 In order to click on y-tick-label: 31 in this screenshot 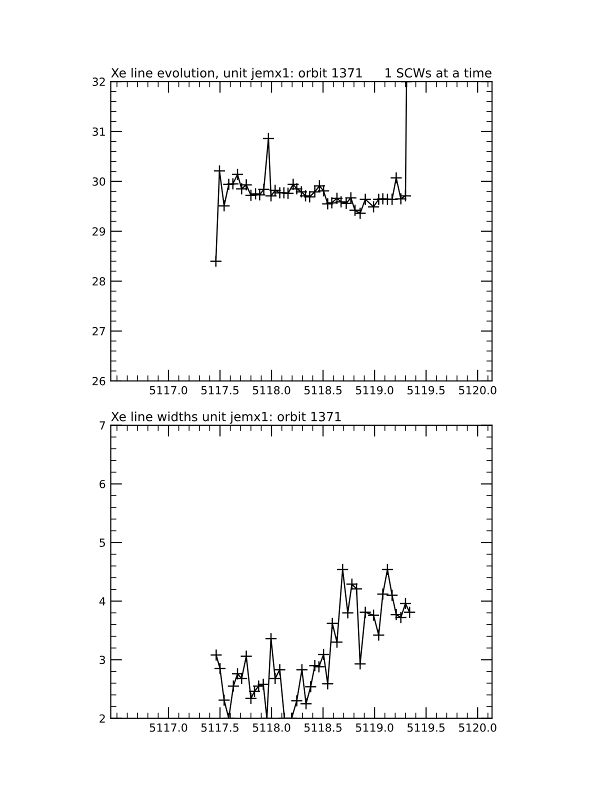, I will do `click(98, 131)`.